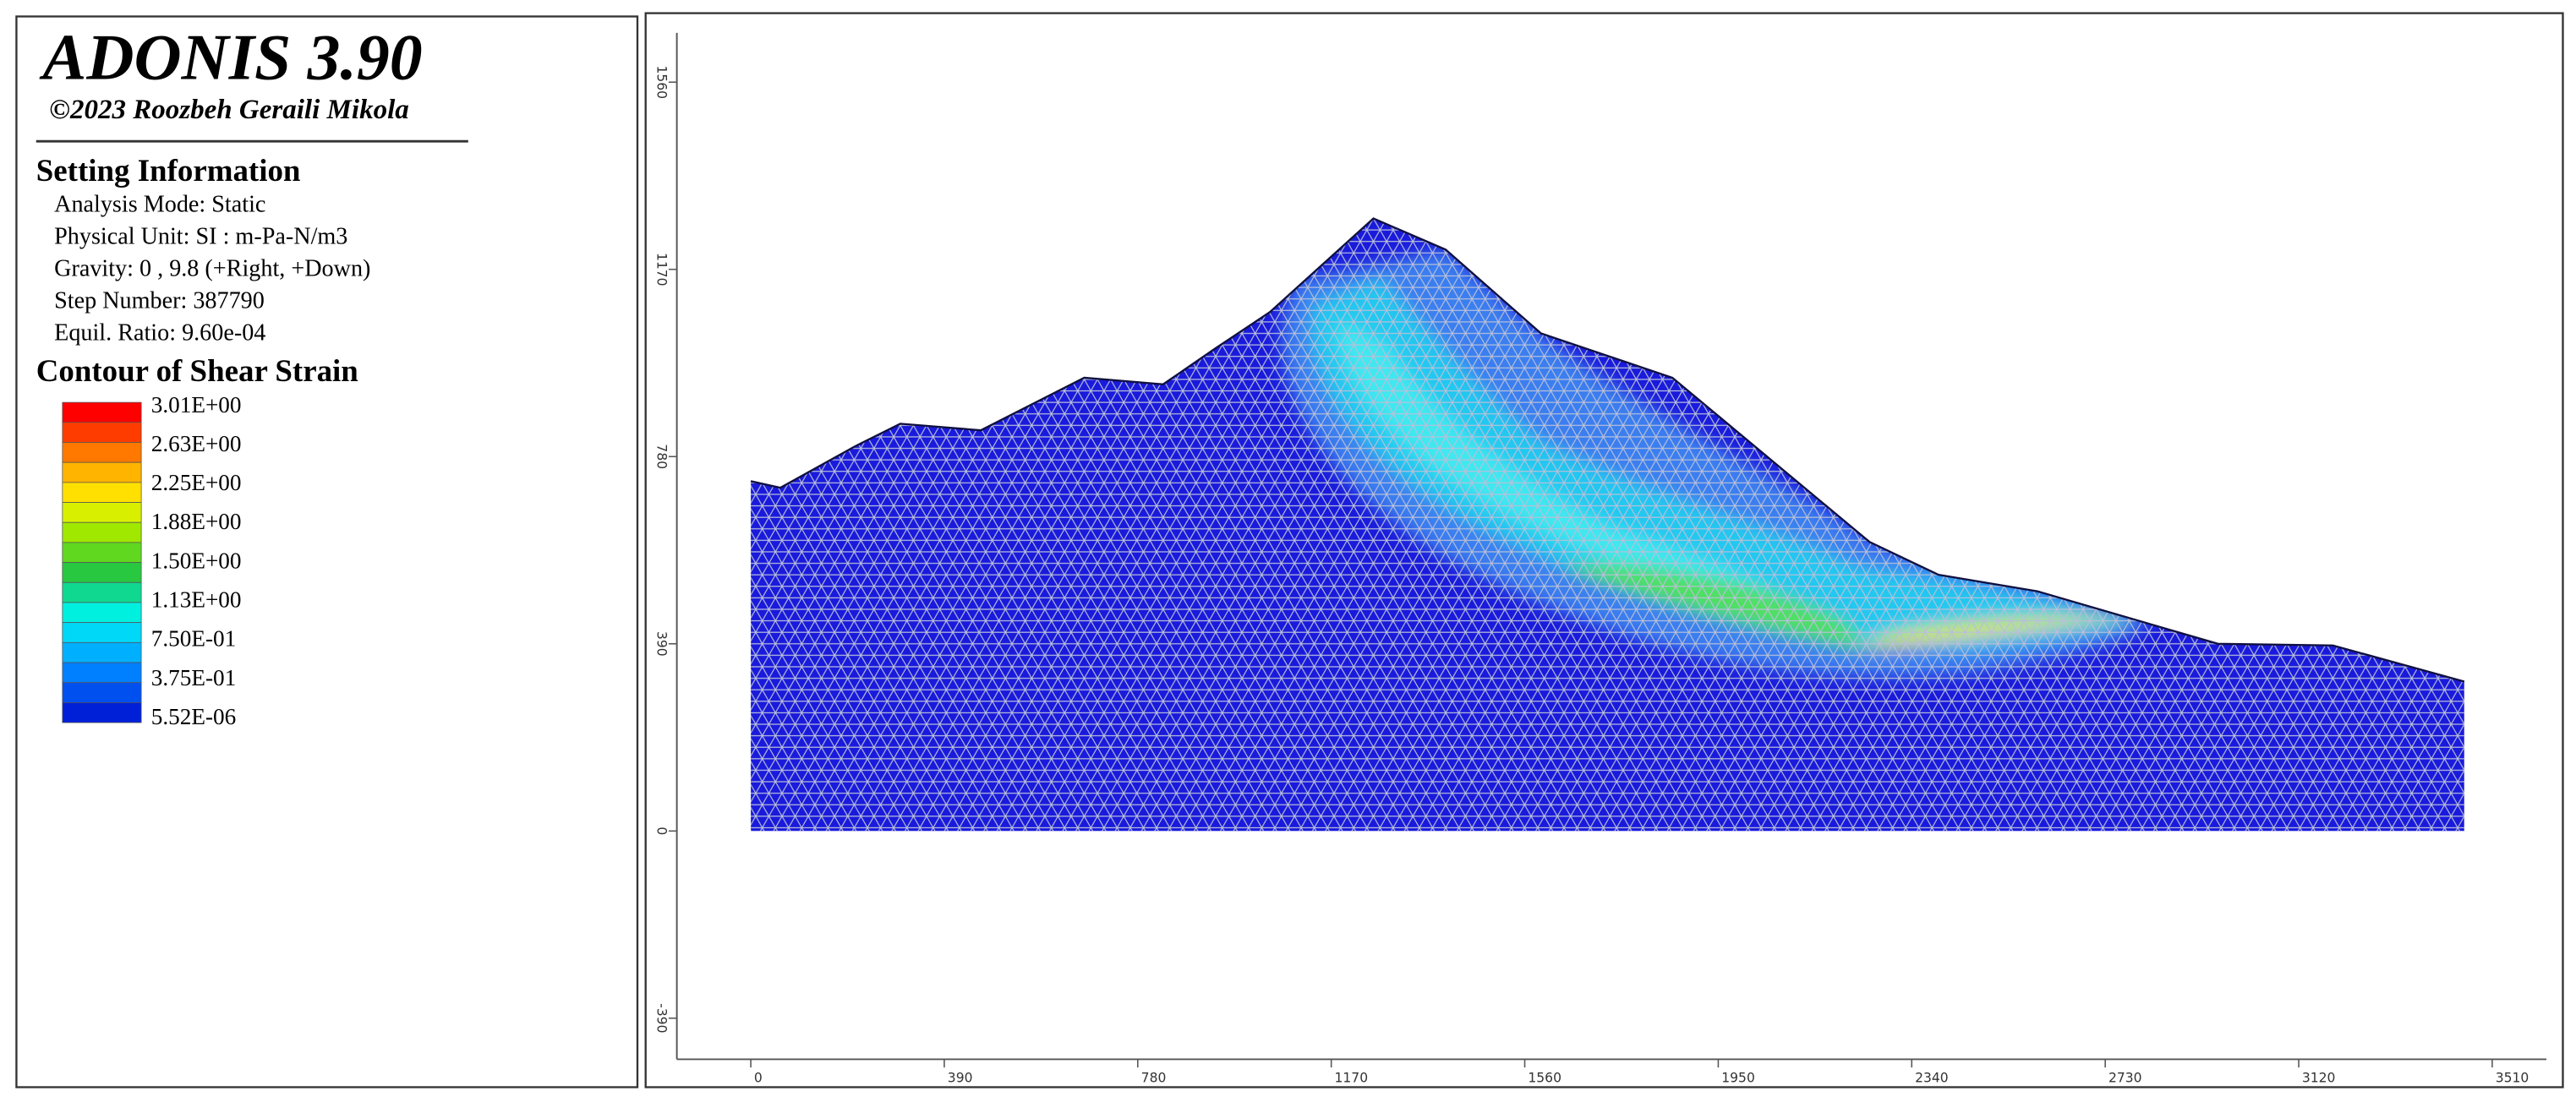  What do you see at coordinates (661, 830) in the screenshot?
I see `y-tick-label: 0` at bounding box center [661, 830].